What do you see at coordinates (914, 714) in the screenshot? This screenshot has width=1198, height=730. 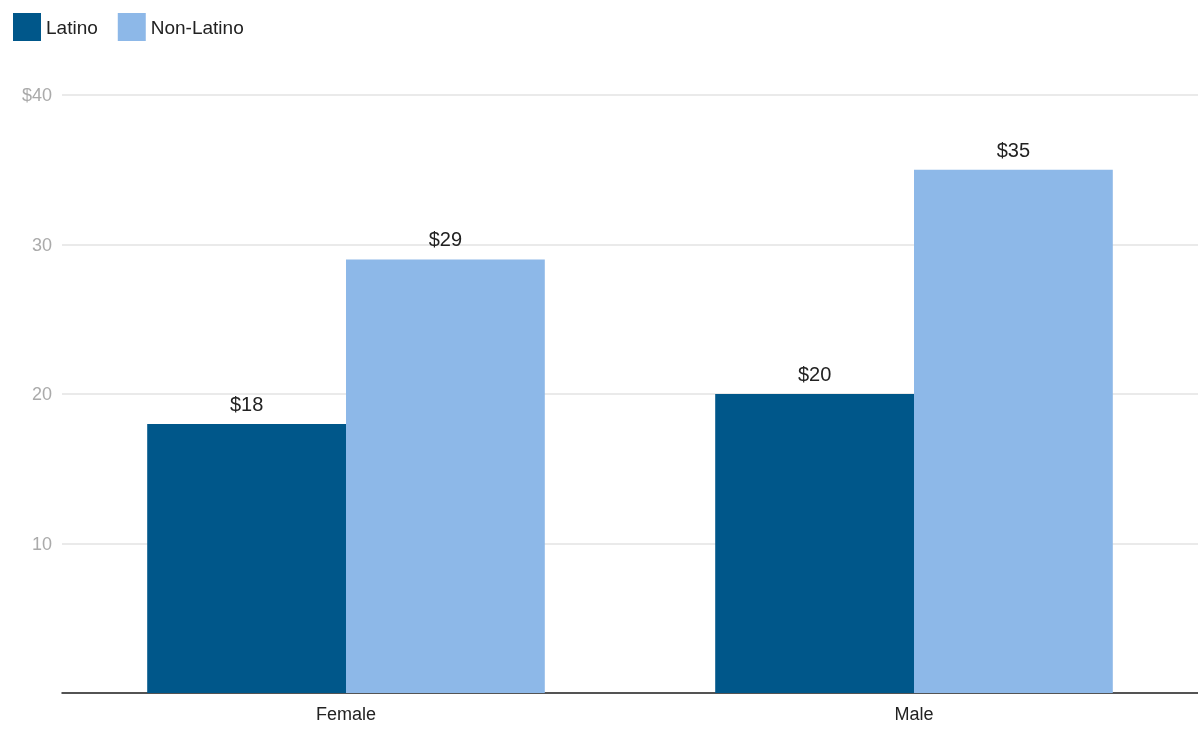 I see `x-tick-label: Male` at bounding box center [914, 714].